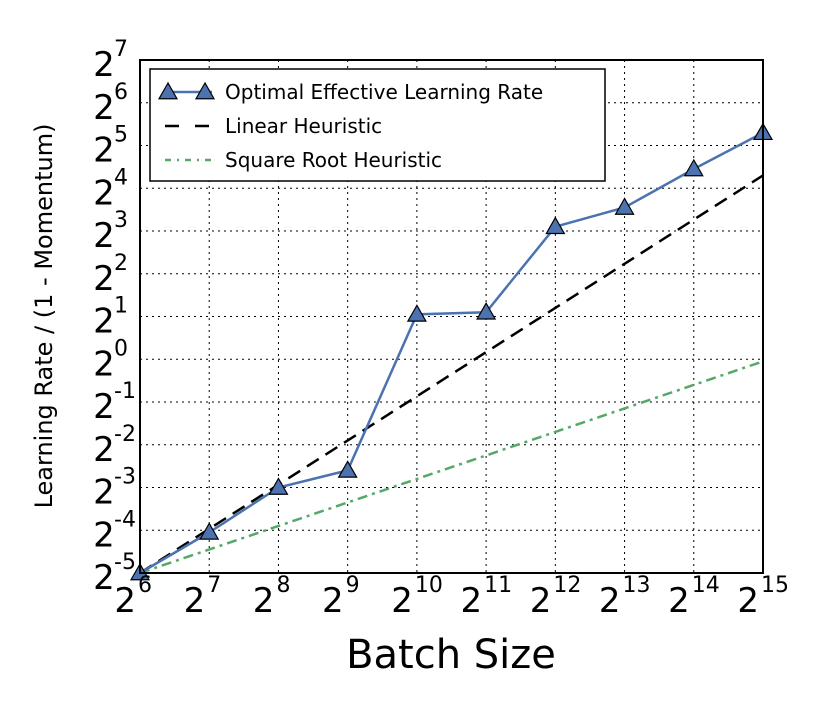 The height and width of the screenshot is (727, 830). What do you see at coordinates (44, 316) in the screenshot?
I see `y-axis-label: Learning Rate / (1 - Momentum)` at bounding box center [44, 316].